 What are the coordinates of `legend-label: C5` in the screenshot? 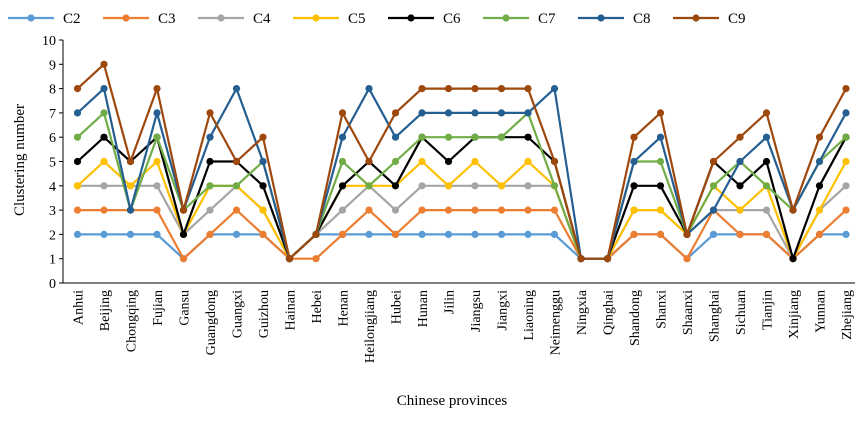 It's located at (357, 19).